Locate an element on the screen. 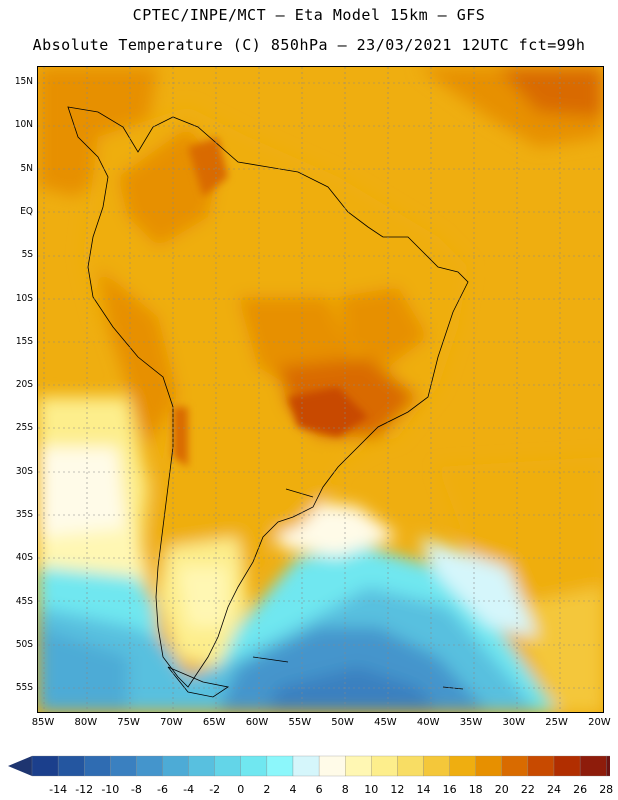 The height and width of the screenshot is (800, 618). lon-label: 30W is located at coordinates (514, 722).